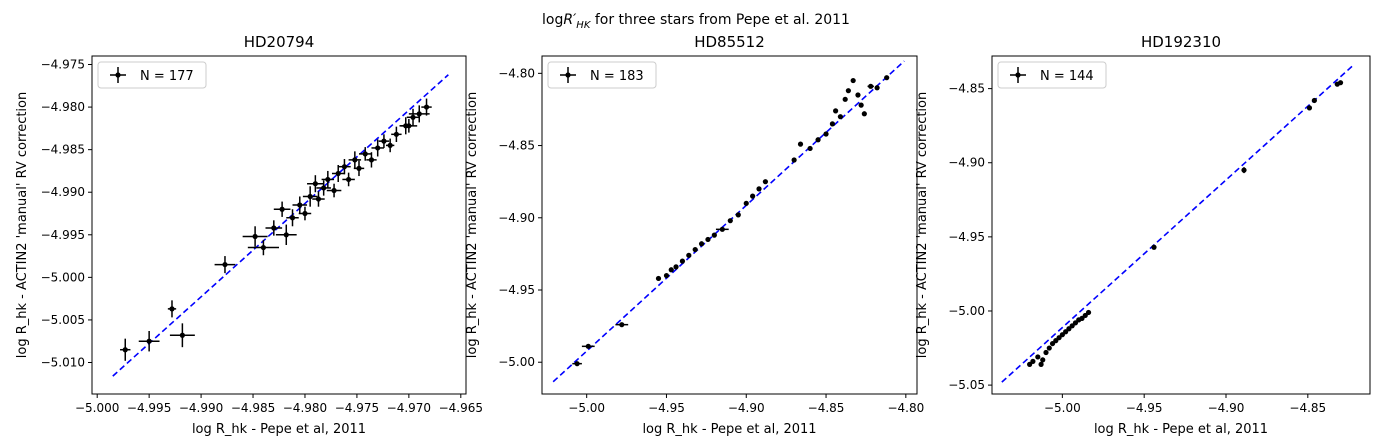 The height and width of the screenshot is (446, 1383). Describe the element at coordinates (305, 408) in the screenshot. I see `x-tick-label: −4.980` at that location.